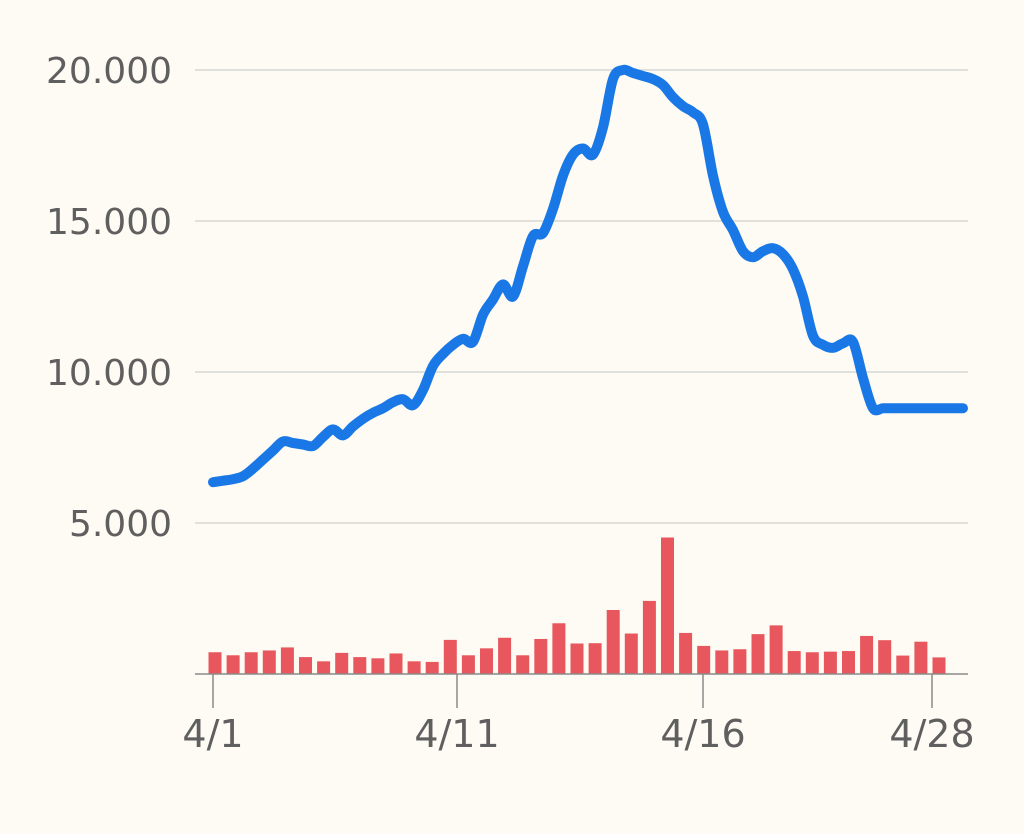  What do you see at coordinates (931, 734) in the screenshot?
I see `x-tick-label: 4/28` at bounding box center [931, 734].